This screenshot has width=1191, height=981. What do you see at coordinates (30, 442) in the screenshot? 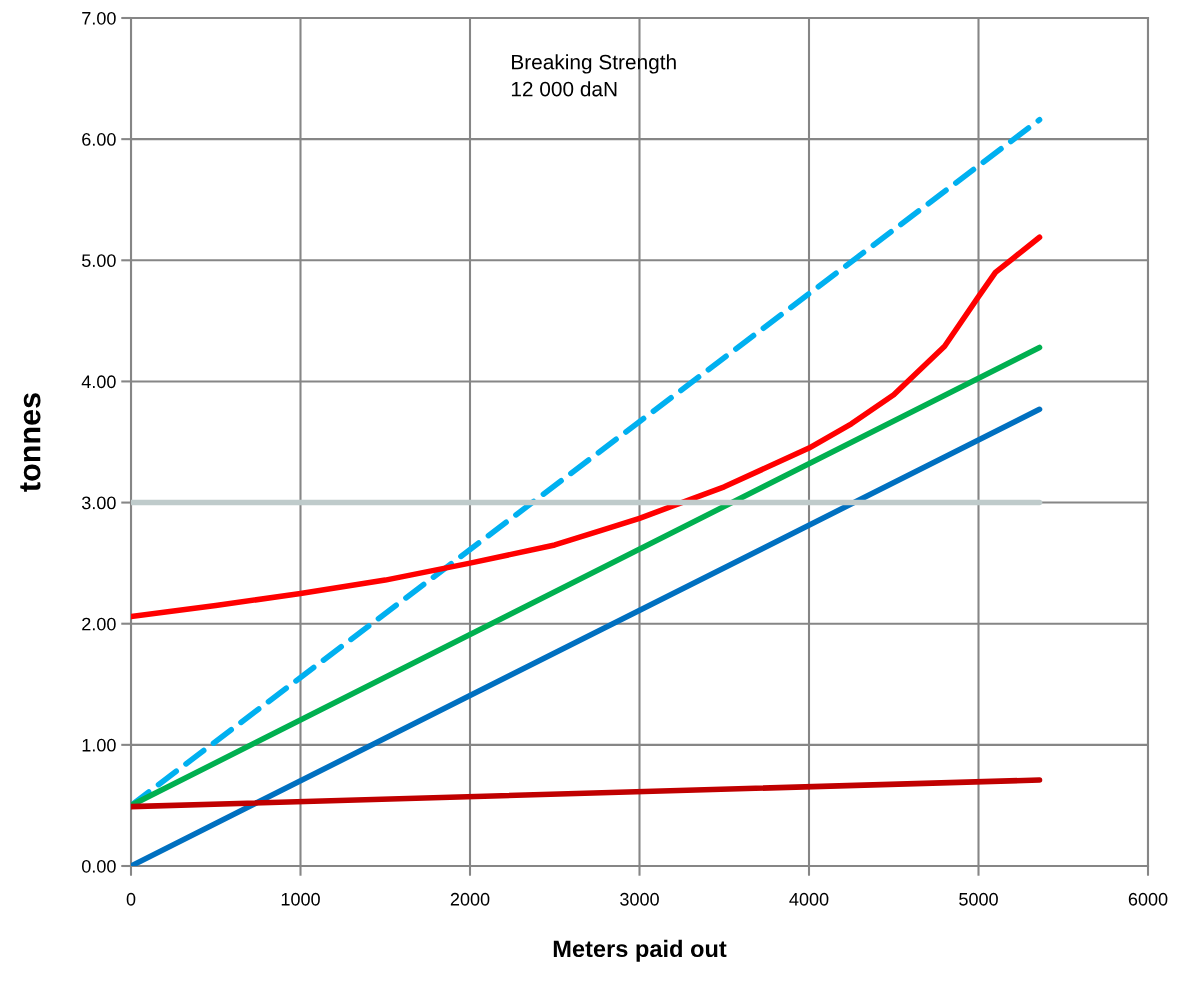
I see `y-axis-title: tonnes` at bounding box center [30, 442].